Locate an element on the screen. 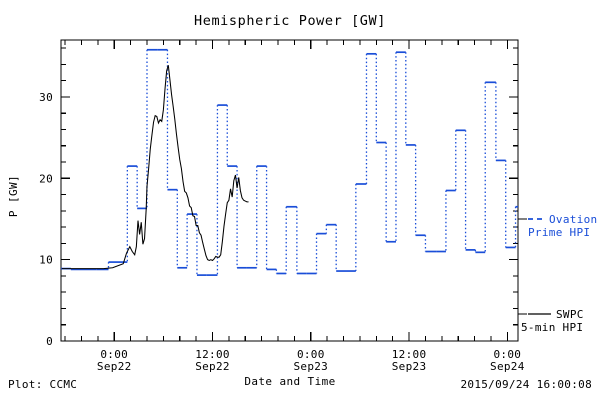  chart-title-group: Hemispheric Power [GW] is located at coordinates (290, 21).